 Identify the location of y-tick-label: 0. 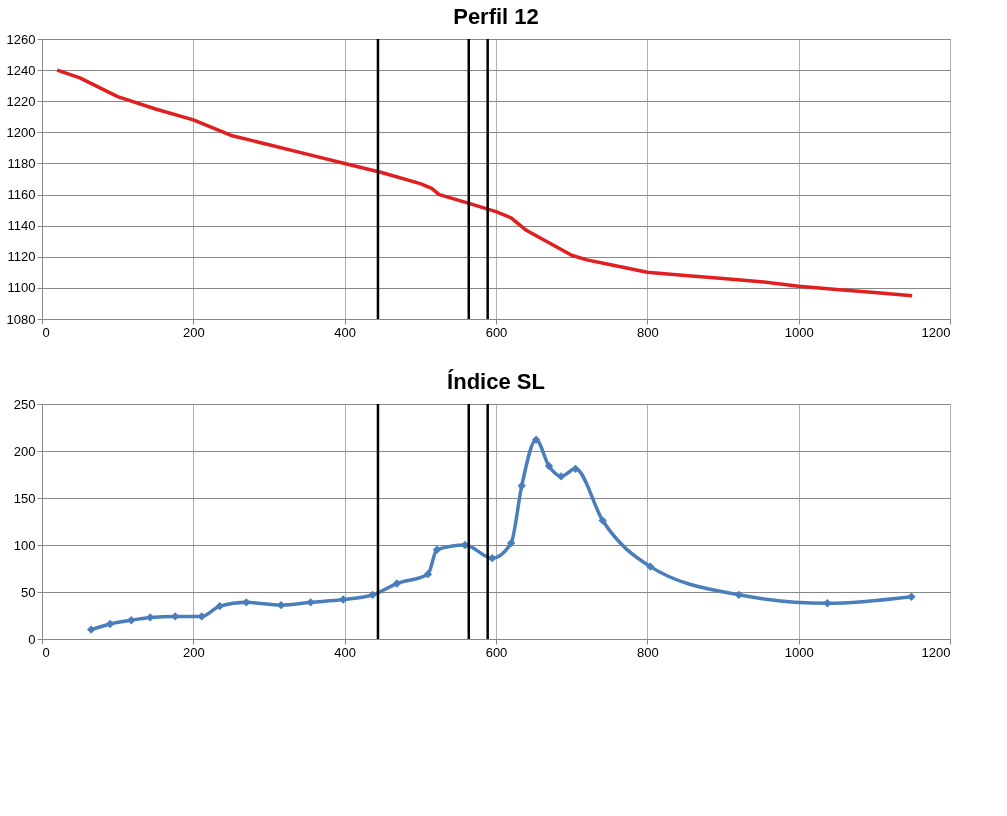
(32, 639).